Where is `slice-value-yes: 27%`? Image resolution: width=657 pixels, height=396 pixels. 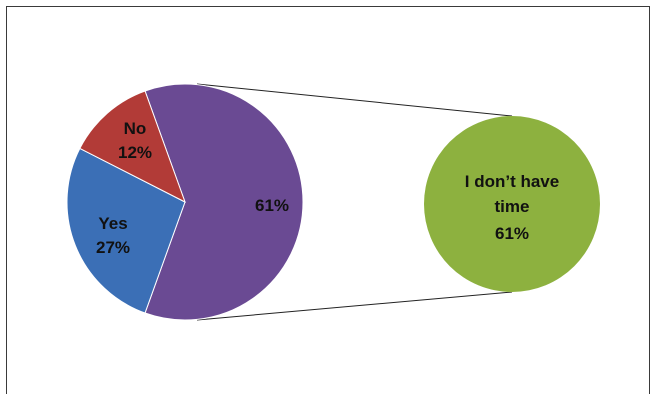 slice-value-yes: 27% is located at coordinates (113, 247).